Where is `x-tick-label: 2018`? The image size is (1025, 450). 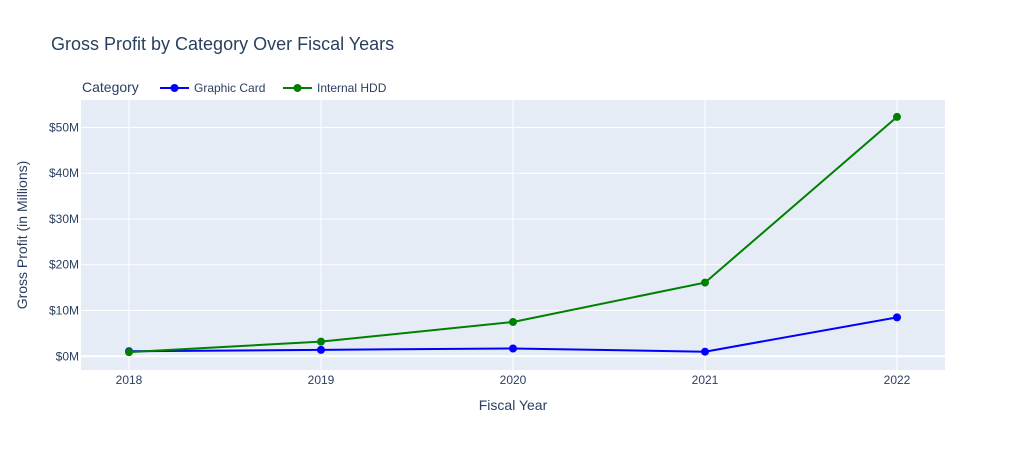
x-tick-label: 2018 is located at coordinates (129, 380).